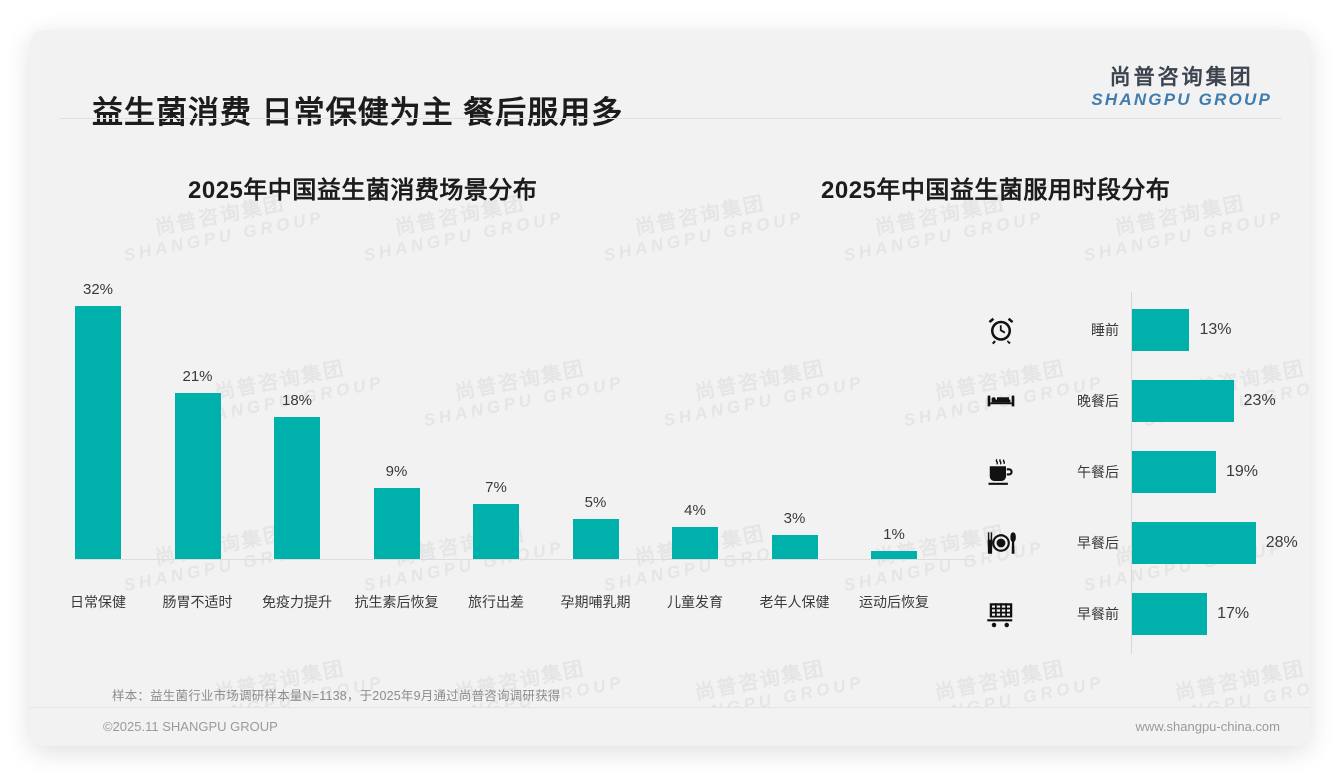  I want to click on intake-time-row: 早餐后 28%, so click(1134, 543).